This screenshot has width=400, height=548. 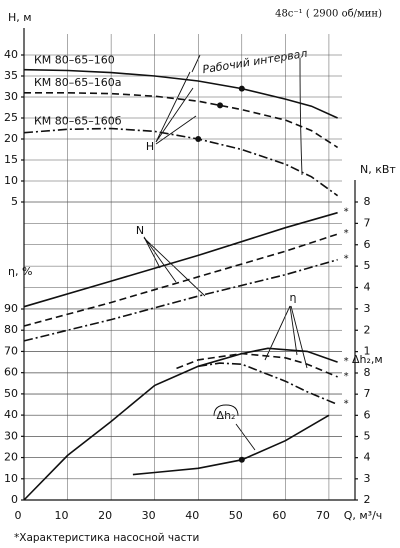 What do you see at coordinates (293, 297) in the screenshot?
I see `eta-callout: η` at bounding box center [293, 297].